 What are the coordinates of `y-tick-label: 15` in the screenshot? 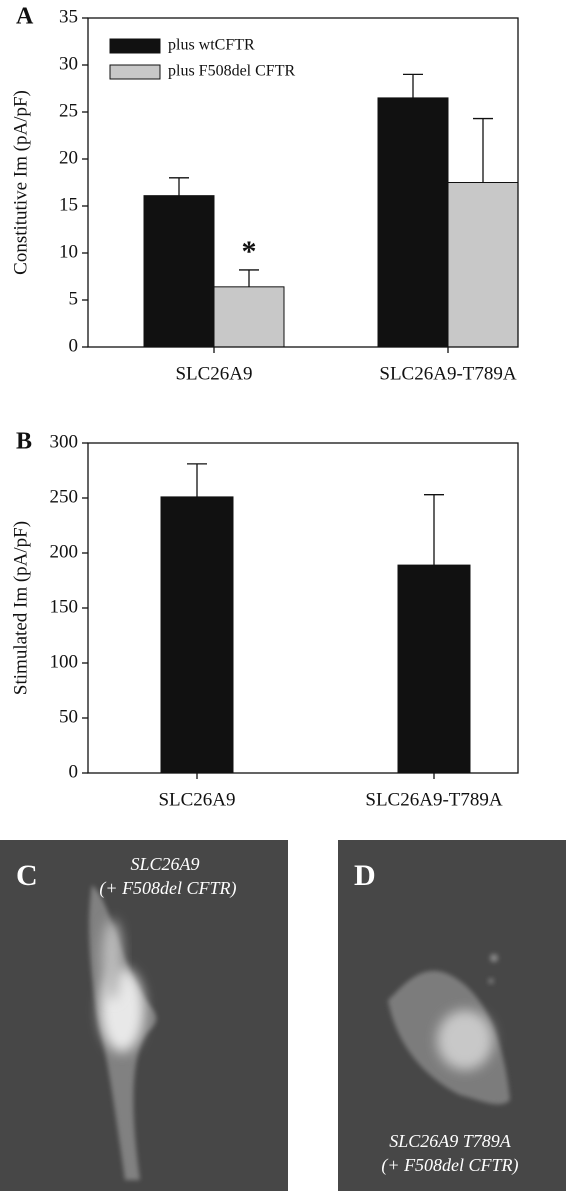 It's located at (68, 204).